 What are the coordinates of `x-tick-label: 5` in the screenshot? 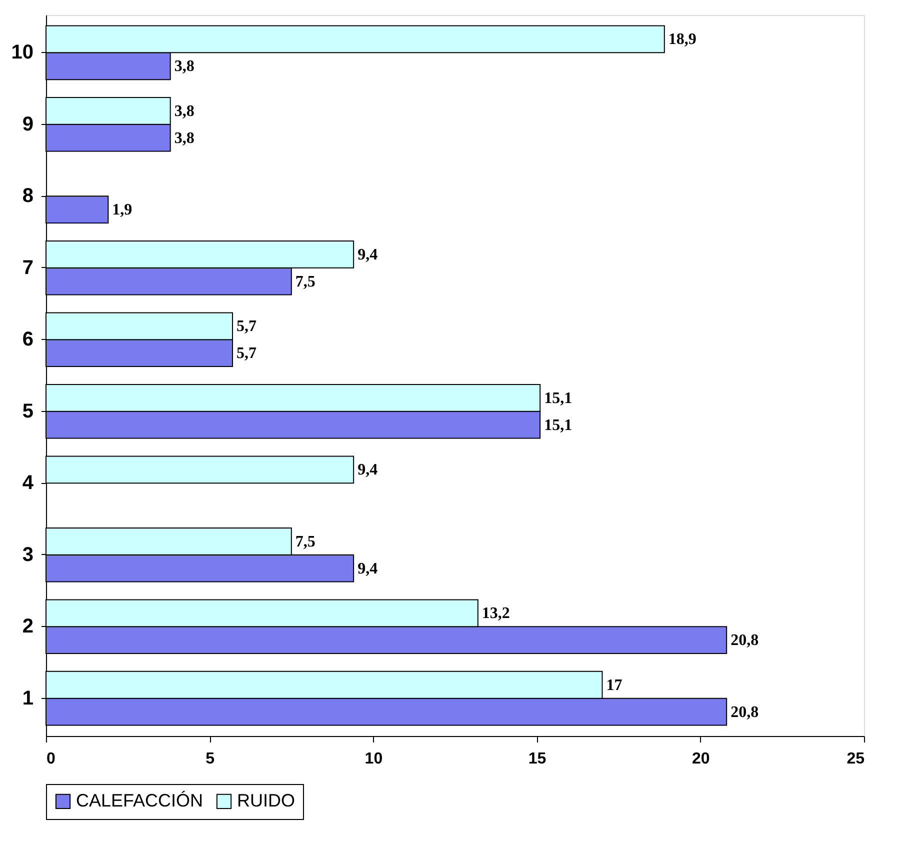 It's located at (210, 759).